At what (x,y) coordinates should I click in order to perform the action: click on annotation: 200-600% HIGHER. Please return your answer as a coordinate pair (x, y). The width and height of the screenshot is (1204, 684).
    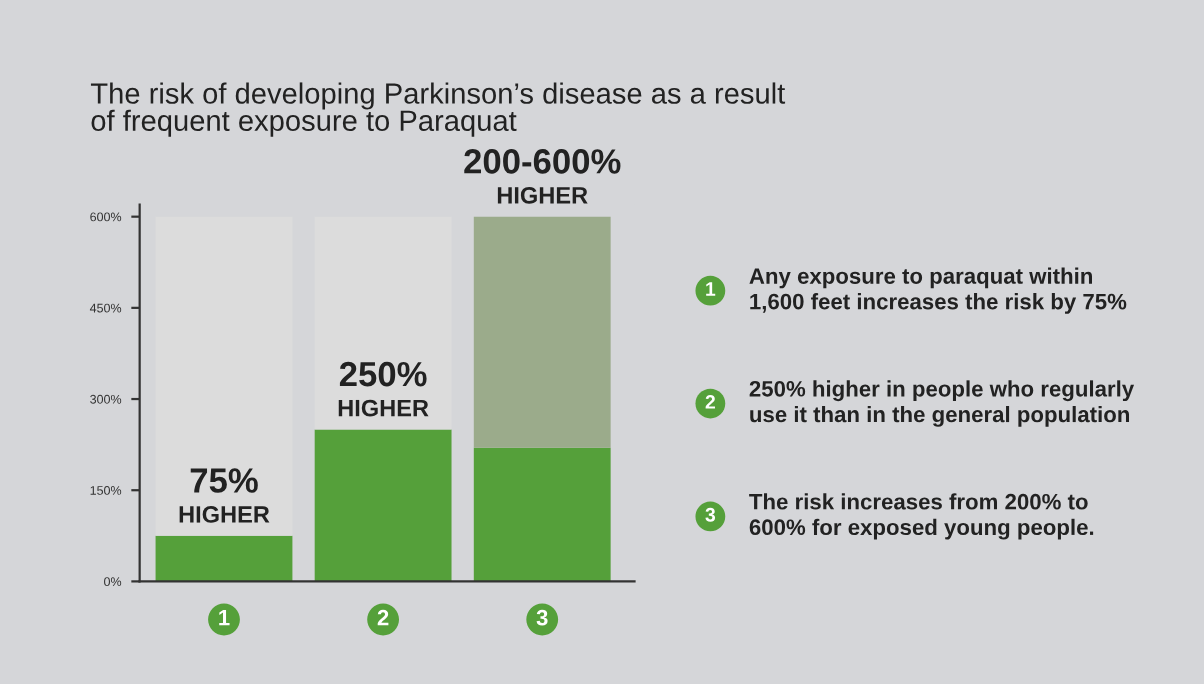
    Looking at the image, I should click on (542, 176).